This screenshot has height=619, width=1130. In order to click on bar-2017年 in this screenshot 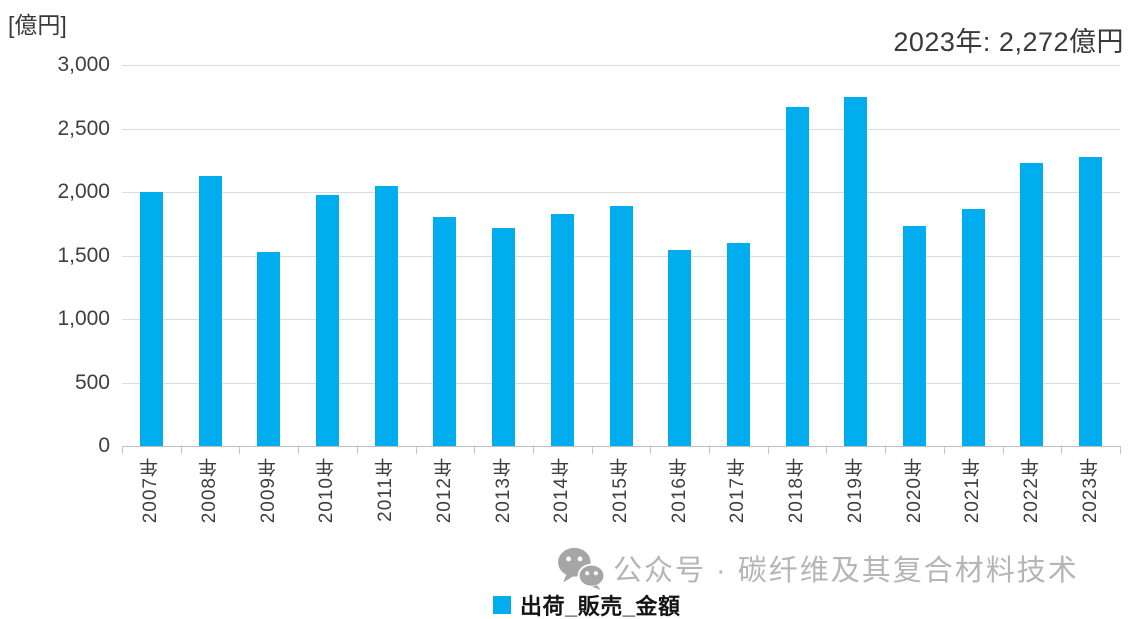, I will do `click(738, 344)`.